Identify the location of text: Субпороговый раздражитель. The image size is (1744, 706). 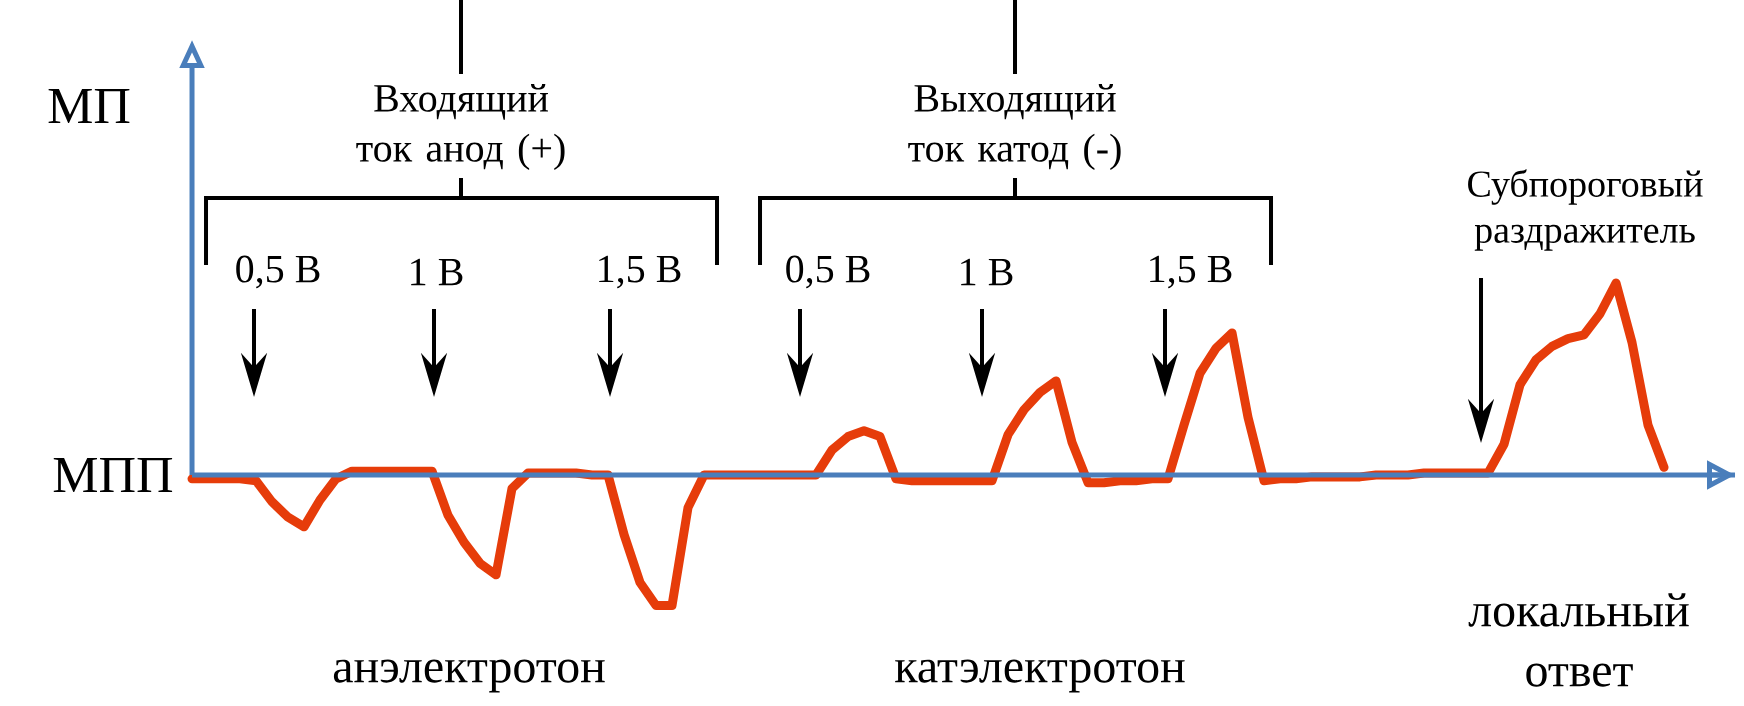
(1585, 210).